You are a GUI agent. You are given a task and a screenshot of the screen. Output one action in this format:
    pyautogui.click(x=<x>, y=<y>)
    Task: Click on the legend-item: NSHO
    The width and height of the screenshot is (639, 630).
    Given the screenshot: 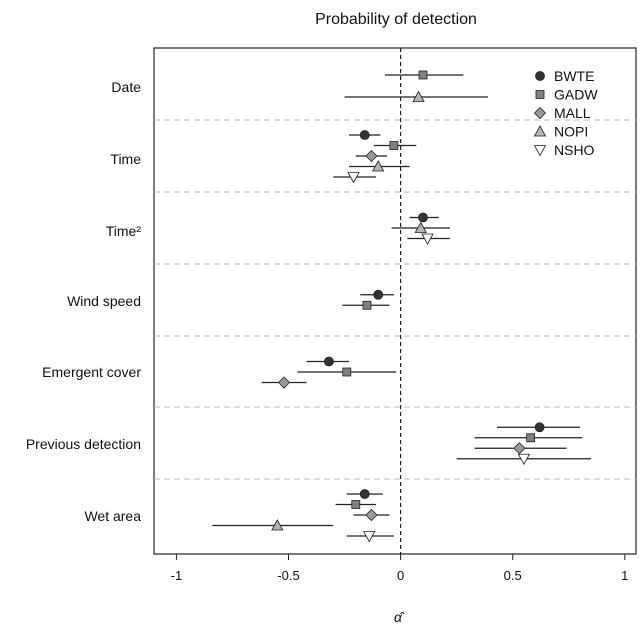 What is the action you would take?
    pyautogui.click(x=564, y=150)
    